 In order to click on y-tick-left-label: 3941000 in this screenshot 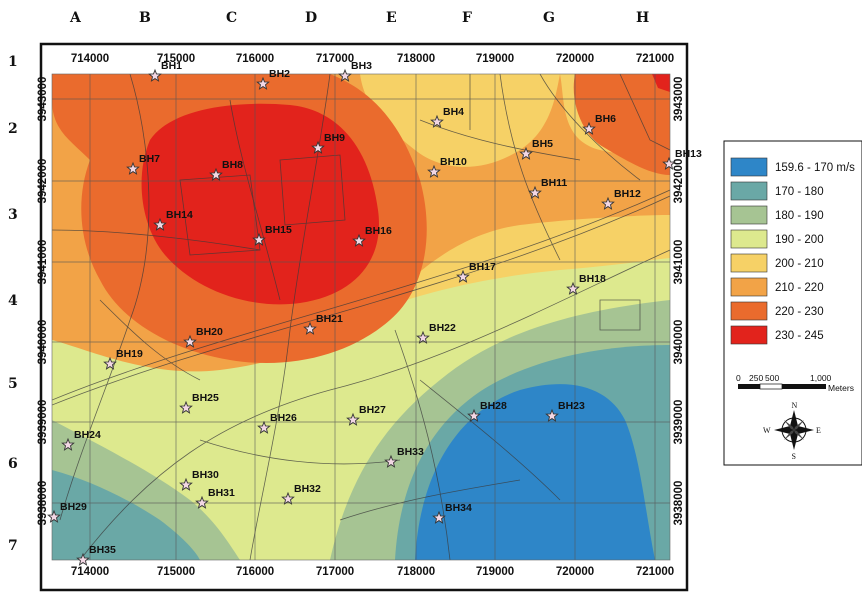, I will do `click(43, 262)`.